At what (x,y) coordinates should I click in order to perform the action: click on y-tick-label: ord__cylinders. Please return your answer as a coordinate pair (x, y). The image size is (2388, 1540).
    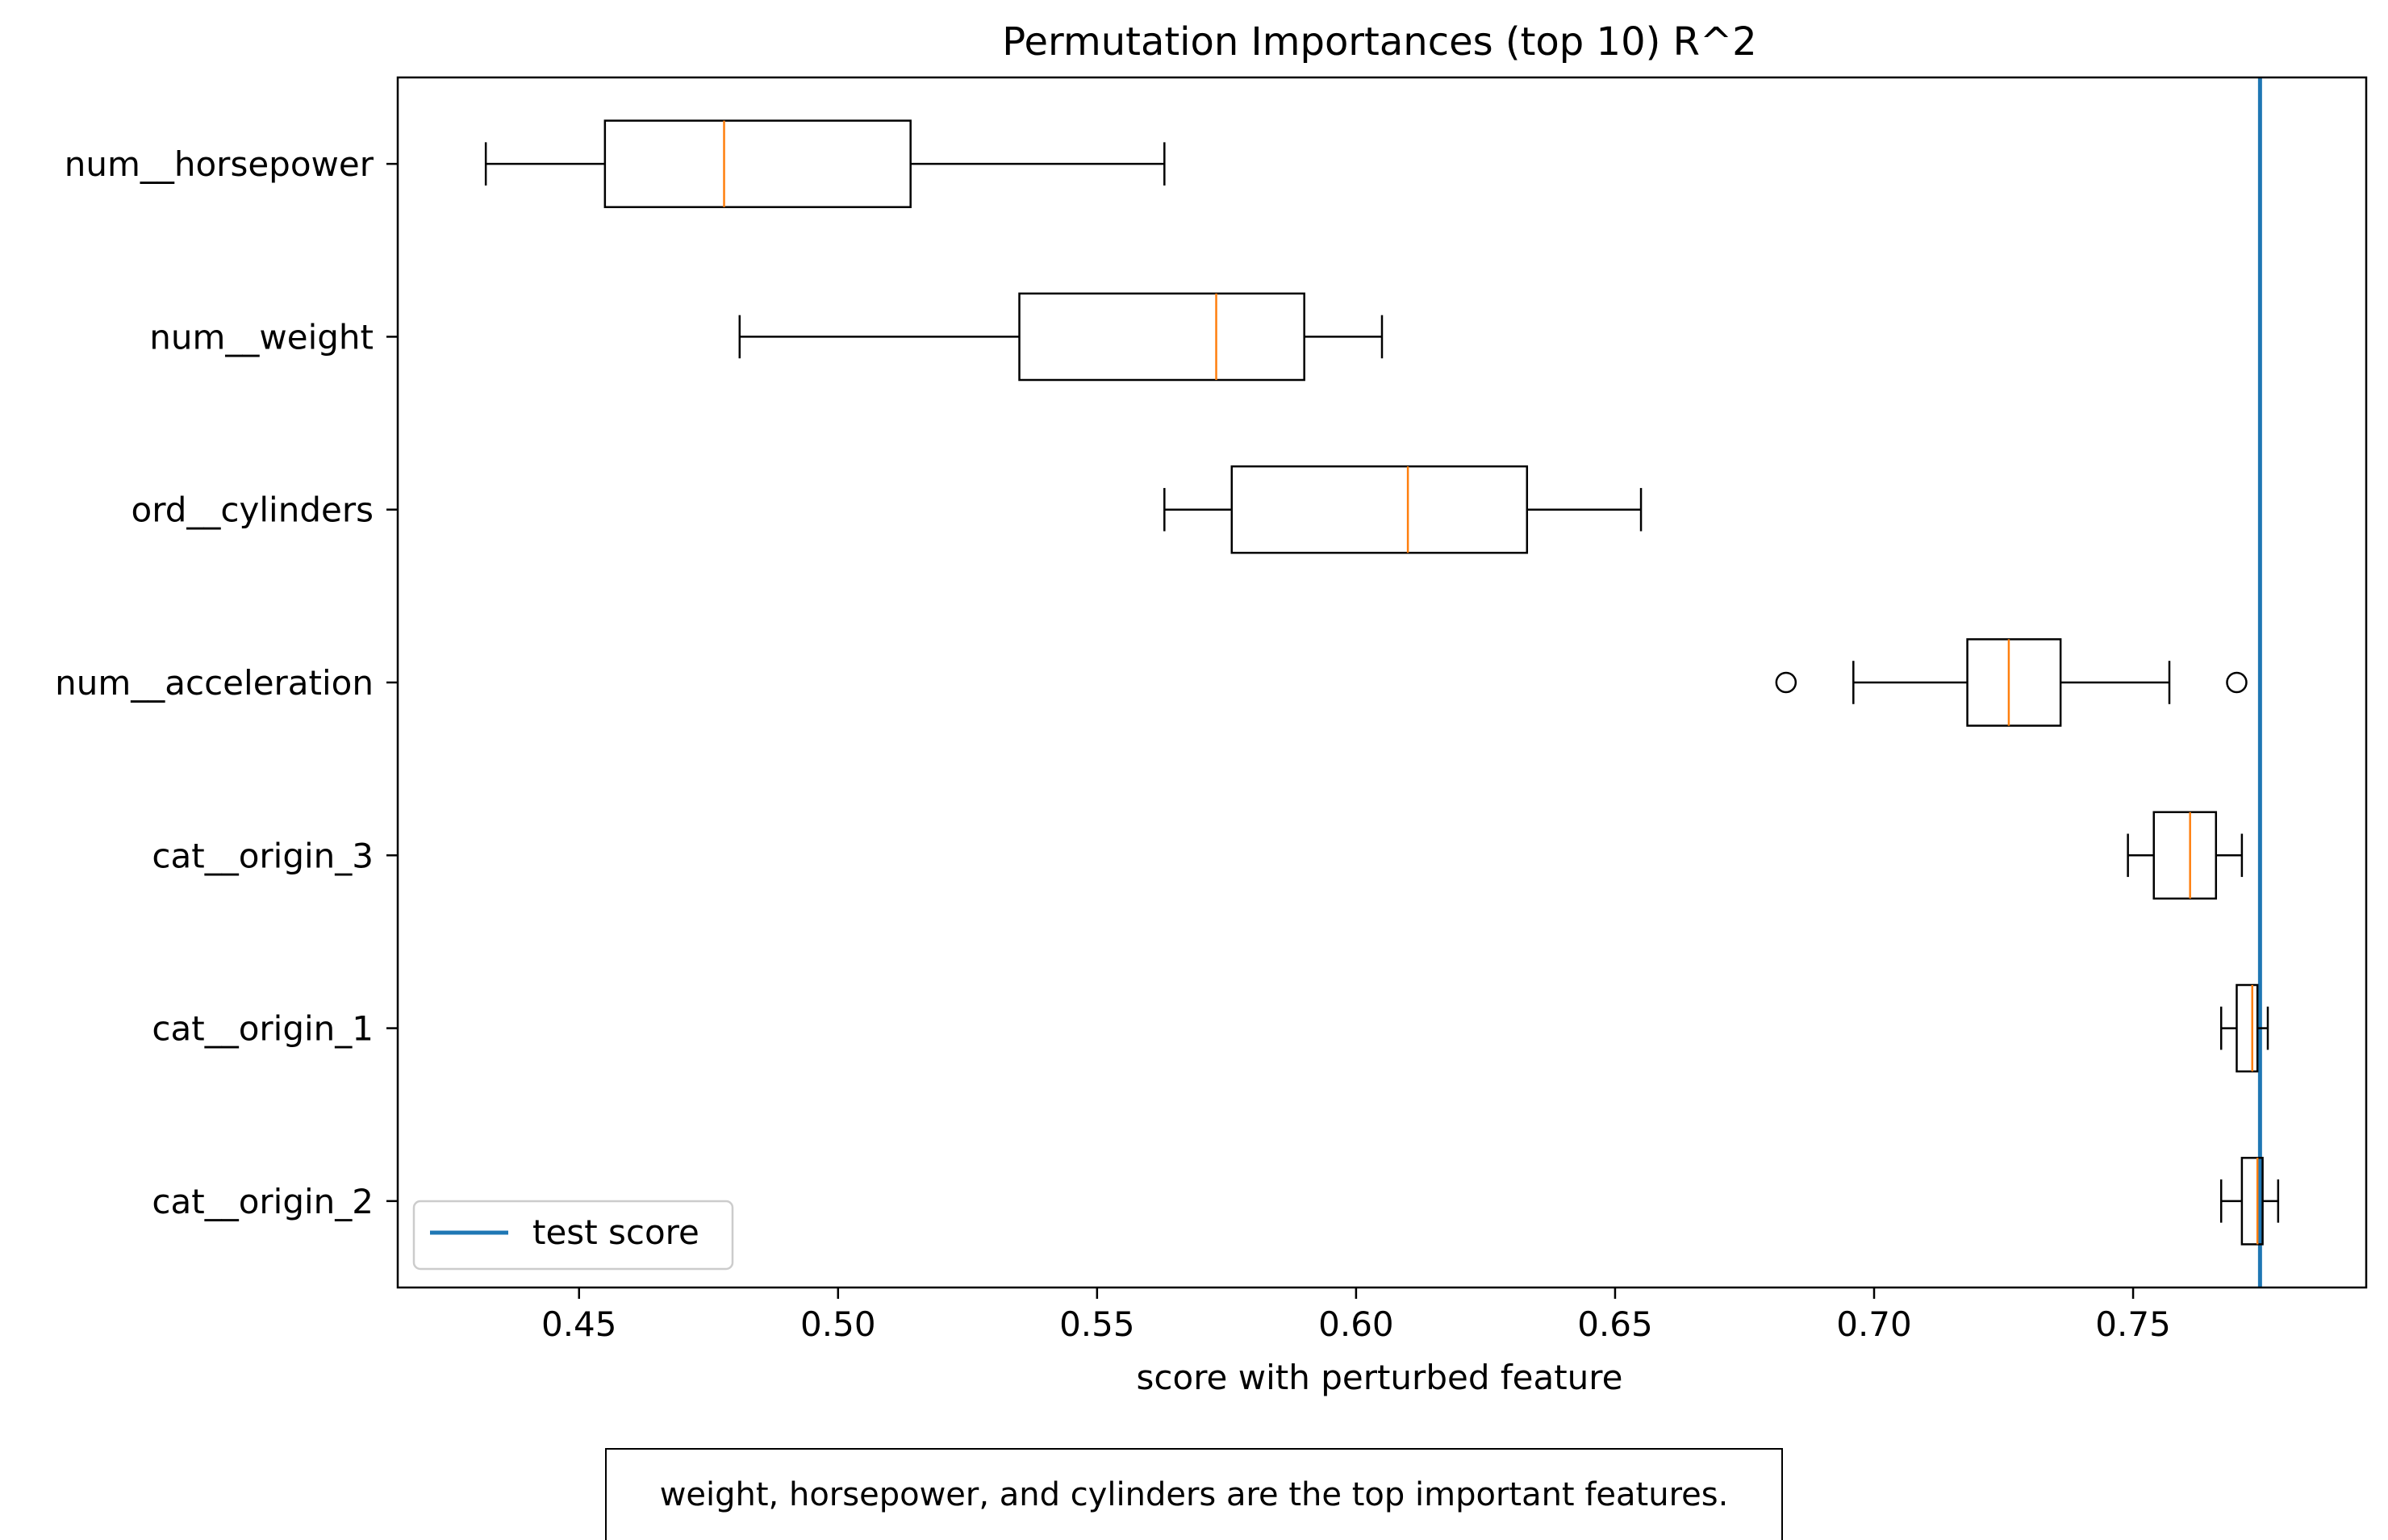
    Looking at the image, I should click on (253, 510).